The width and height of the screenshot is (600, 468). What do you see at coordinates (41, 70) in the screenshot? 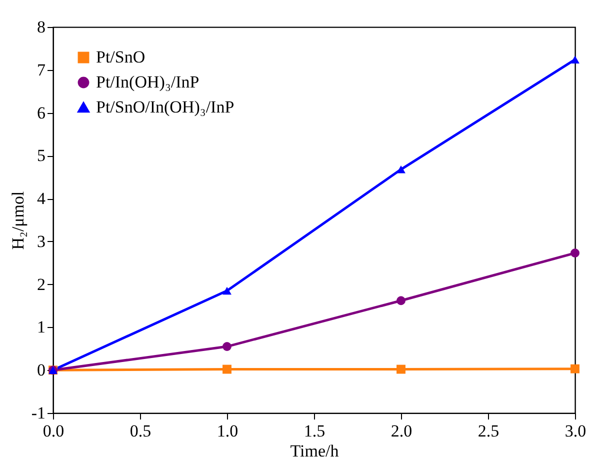
I see `y-tick-label: 7` at bounding box center [41, 70].